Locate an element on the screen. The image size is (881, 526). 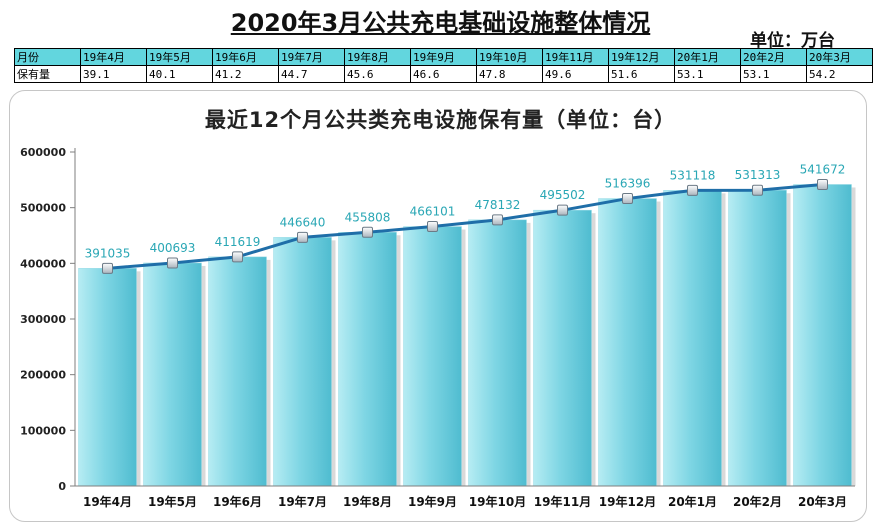
summary-value-cell: 44.7 is located at coordinates (311, 74).